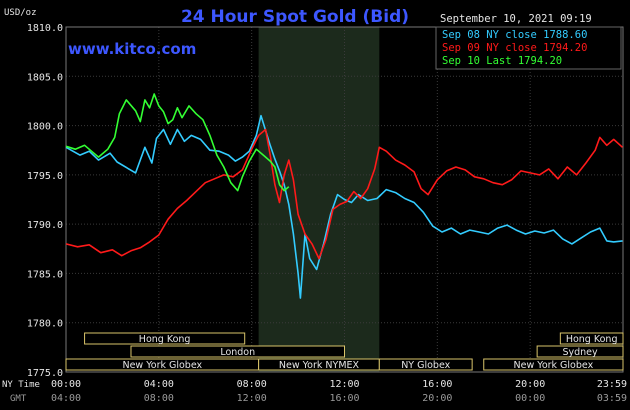  I want to click on session-label: New York NYMEX, so click(319, 365).